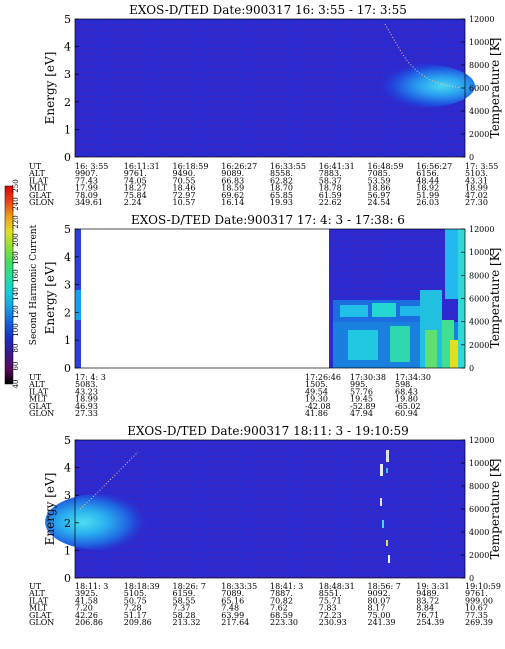 The height and width of the screenshot is (649, 505). What do you see at coordinates (184, 202) in the screenshot?
I see `orbit-value: 10.57` at bounding box center [184, 202].